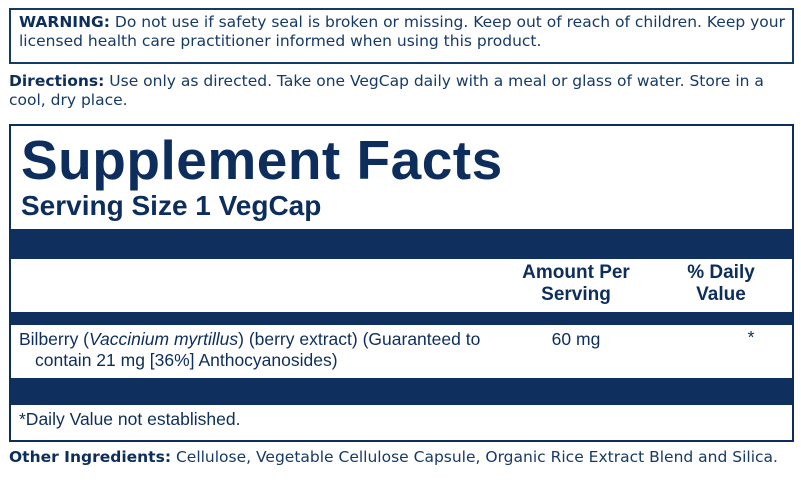 The height and width of the screenshot is (492, 801). I want to click on header-daily-value: % Daily Value, so click(721, 283).